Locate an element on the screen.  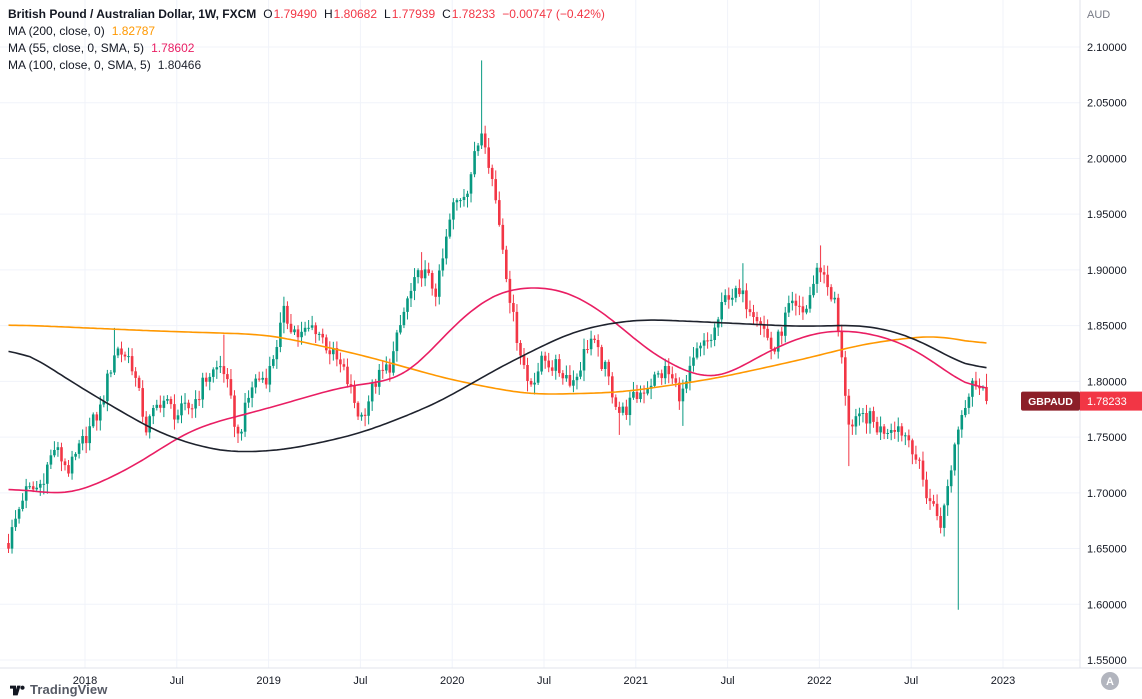
ma100-label: MA (100, close, 0, SMA, 5) is located at coordinates (79, 65).